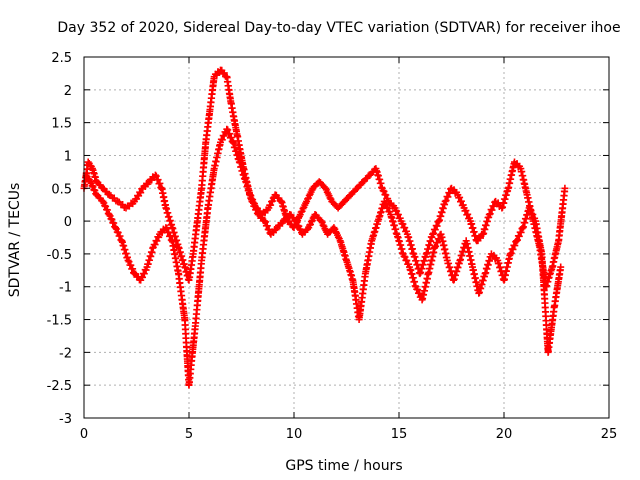 The height and width of the screenshot is (480, 640). I want to click on y-axis-label: SDTVAR / TECUs, so click(15, 240).